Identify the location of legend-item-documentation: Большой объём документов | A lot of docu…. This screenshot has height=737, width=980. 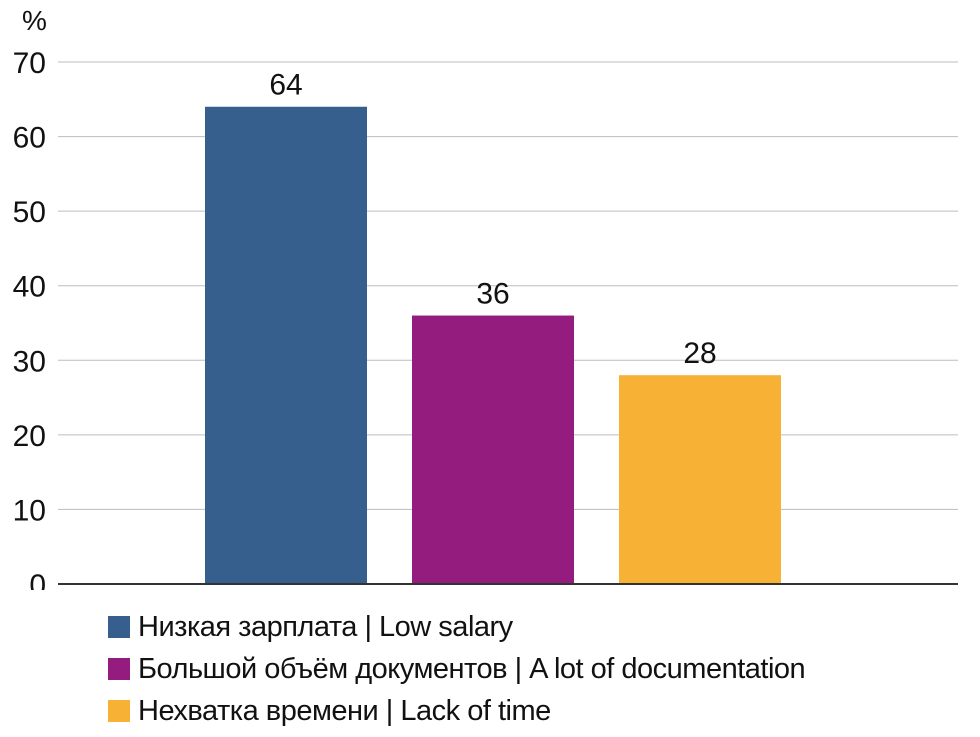
(457, 669).